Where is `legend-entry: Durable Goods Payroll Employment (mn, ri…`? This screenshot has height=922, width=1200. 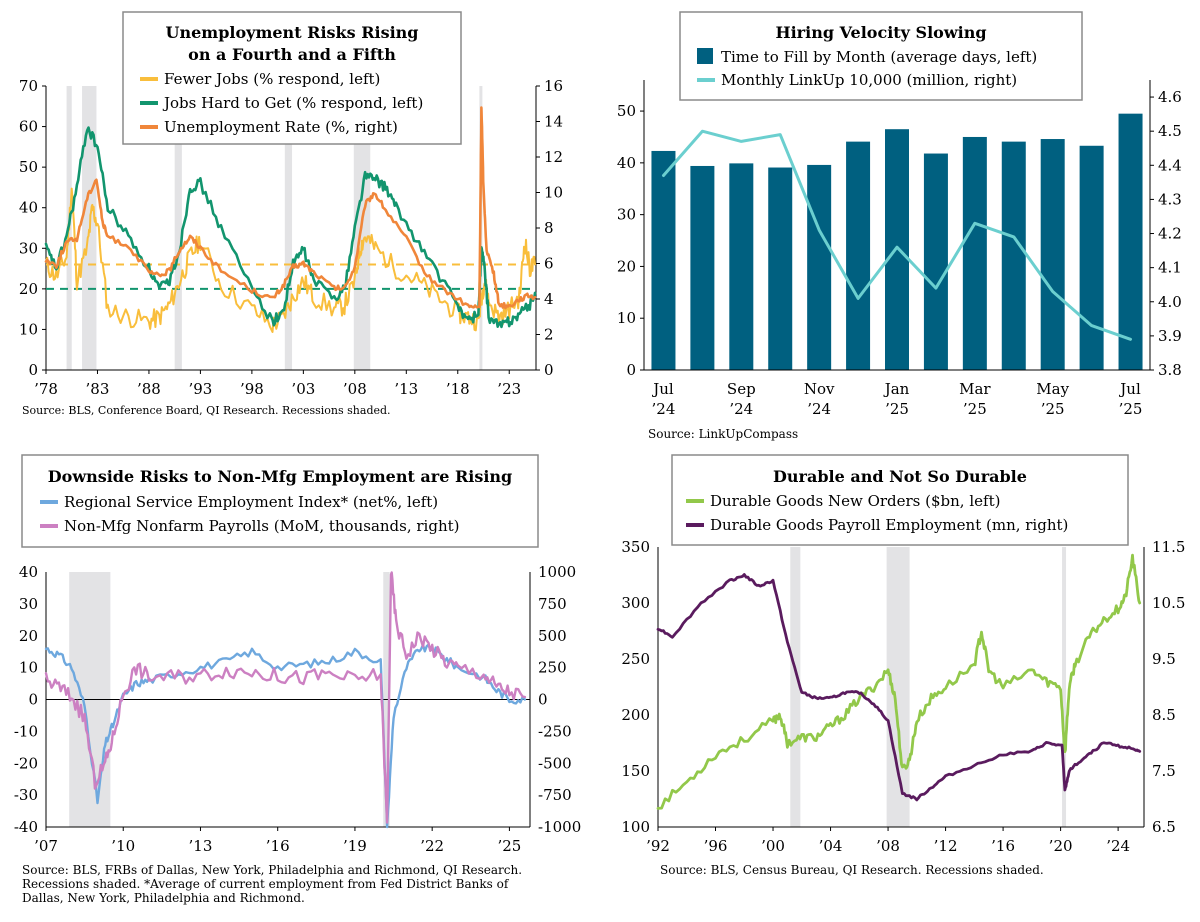
legend-entry: Durable Goods Payroll Employment (mn, ri… is located at coordinates (889, 525).